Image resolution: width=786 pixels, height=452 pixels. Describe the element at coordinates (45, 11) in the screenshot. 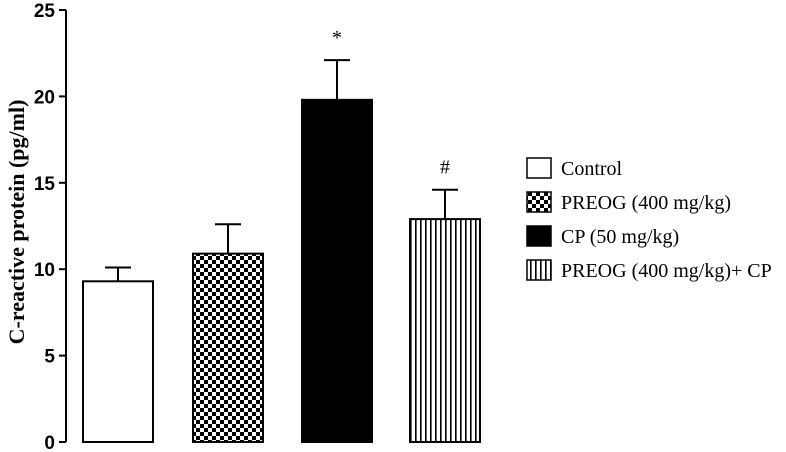

I see `y-tick-label: 25` at that location.